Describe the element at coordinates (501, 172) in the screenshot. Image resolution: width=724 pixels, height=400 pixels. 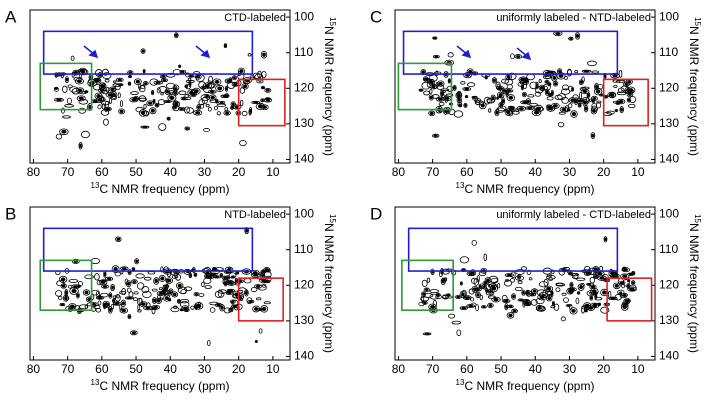
I see `x-tick-label: 50` at that location.